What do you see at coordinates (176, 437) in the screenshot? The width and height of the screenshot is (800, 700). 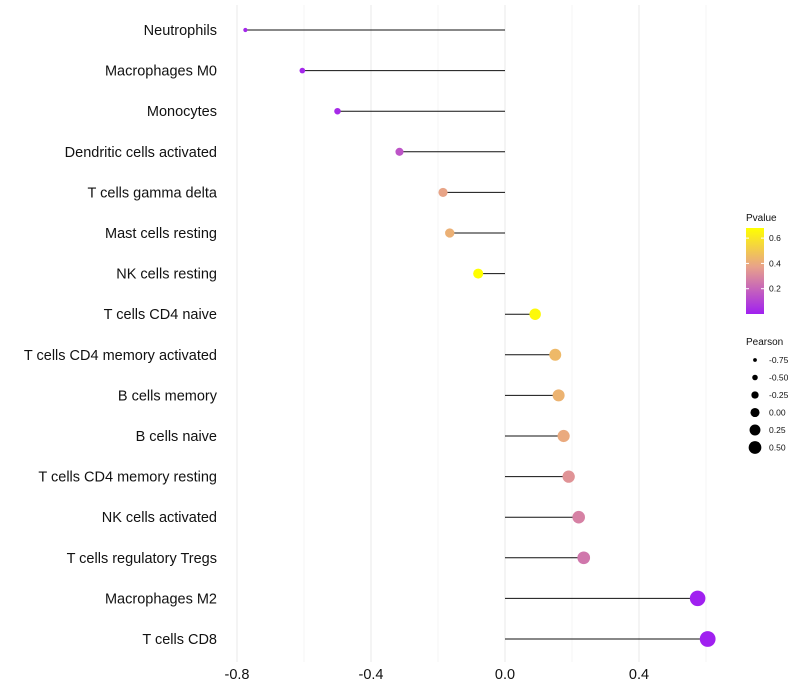 I see `category-label: B cells naive` at bounding box center [176, 437].